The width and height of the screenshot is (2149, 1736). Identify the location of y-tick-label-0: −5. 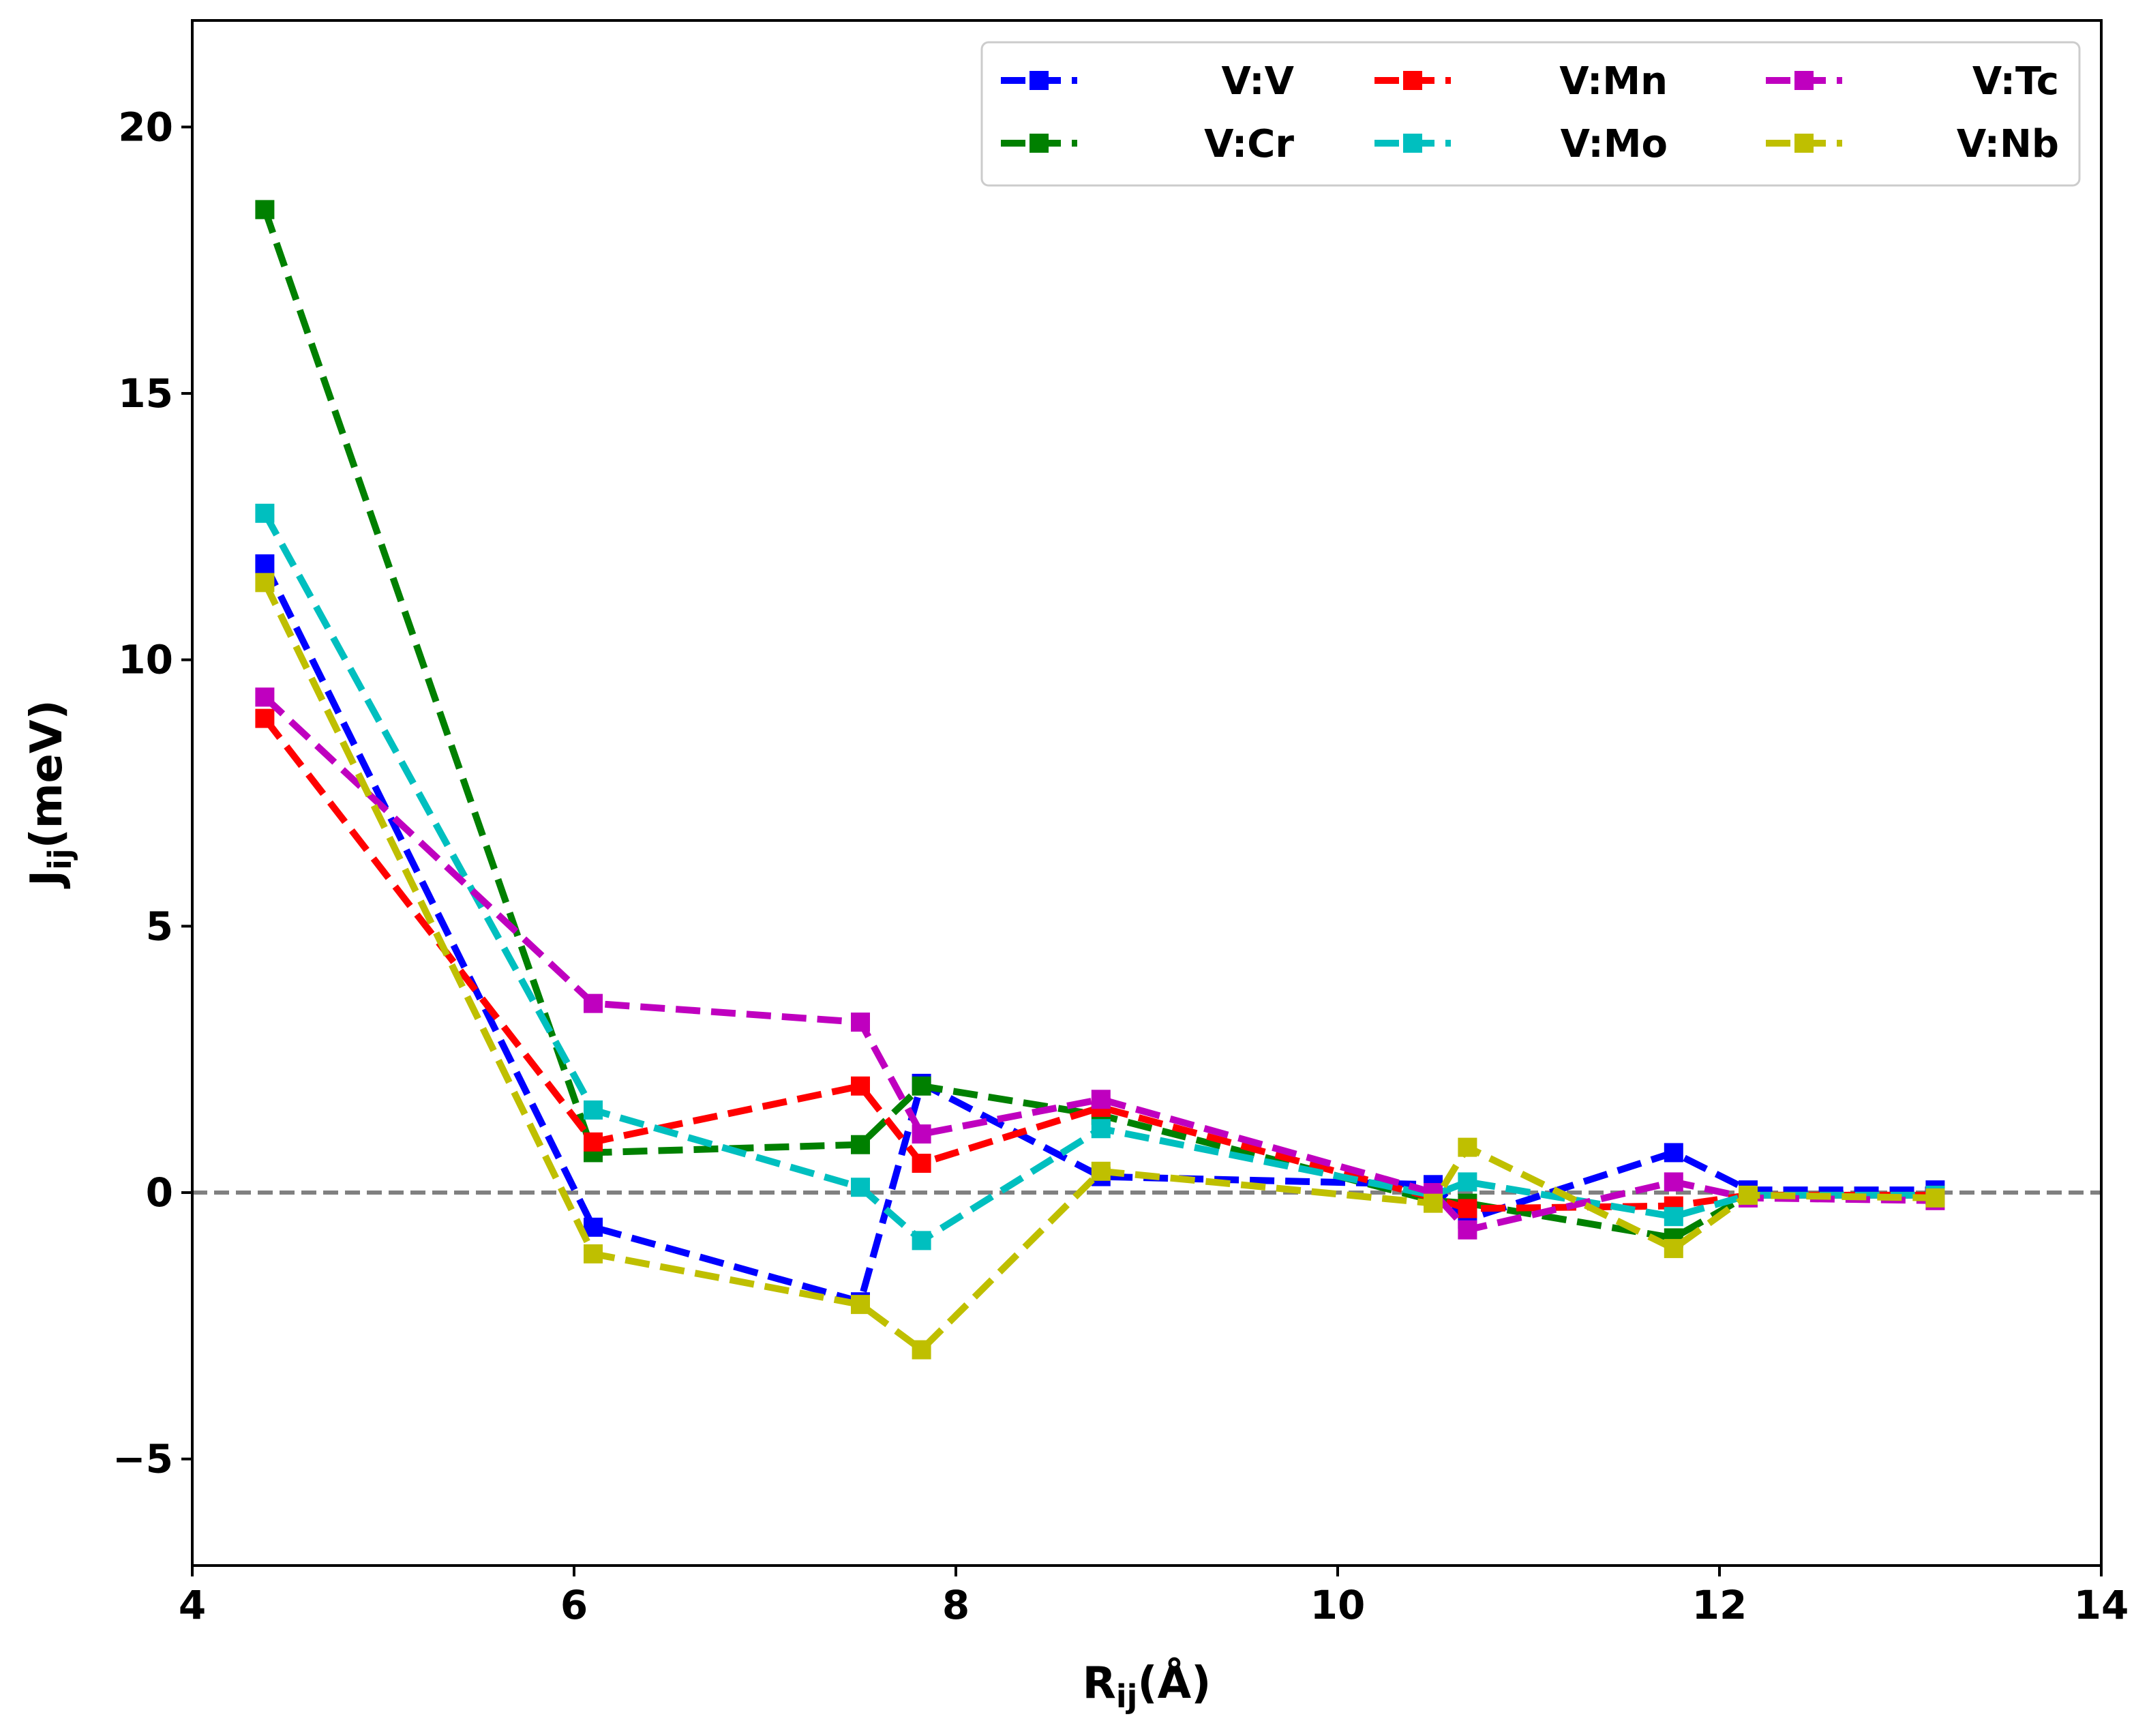
(142, 1459).